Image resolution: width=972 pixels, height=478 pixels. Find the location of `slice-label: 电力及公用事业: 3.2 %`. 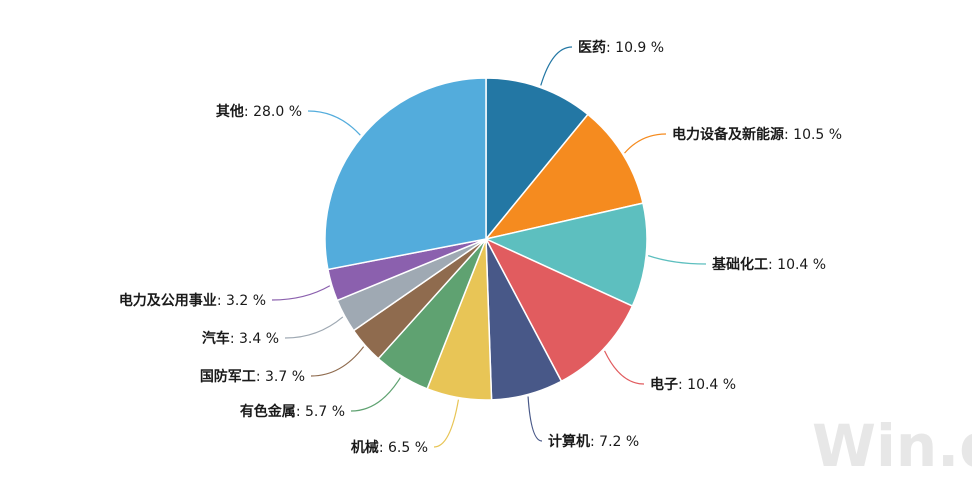

slice-label: 电力及公用事业: 3.2 % is located at coordinates (192, 300).